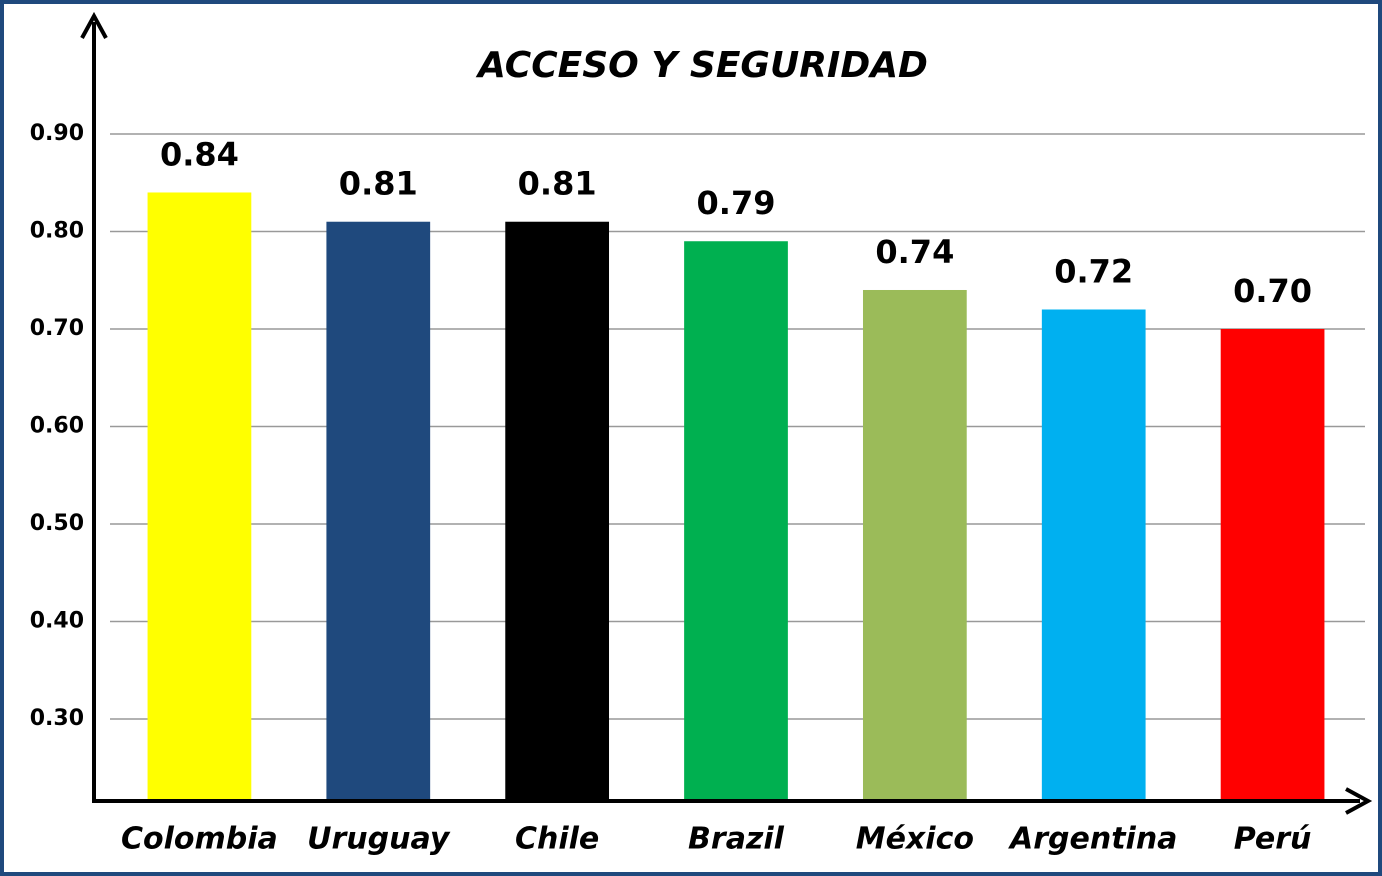 This screenshot has height=876, width=1382. Describe the element at coordinates (557, 839) in the screenshot. I see `x-tick-label: Chile` at that location.